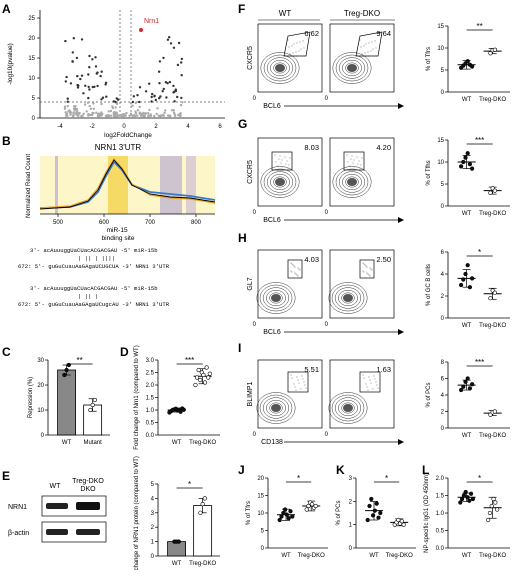  What do you see at coordinates (260, 497) in the screenshot?
I see `y-tick-label: 15` at bounding box center [260, 497].